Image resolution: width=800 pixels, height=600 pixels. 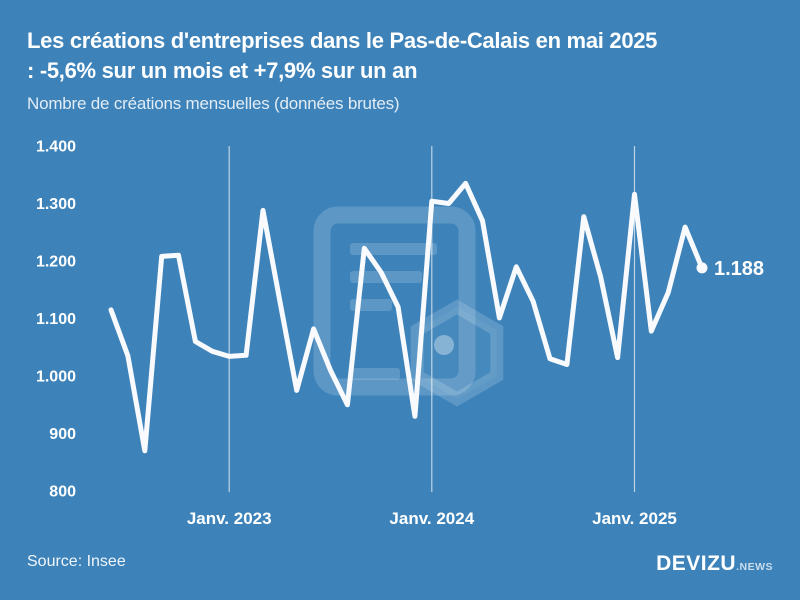 What do you see at coordinates (56, 262) in the screenshot?
I see `y-axis-tick-label: 1.200` at bounding box center [56, 262].